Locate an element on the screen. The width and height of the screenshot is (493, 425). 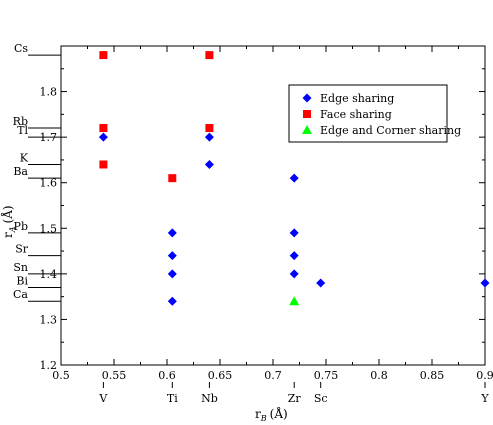
x-tick-label: 0.8 is located at coordinates (379, 375).